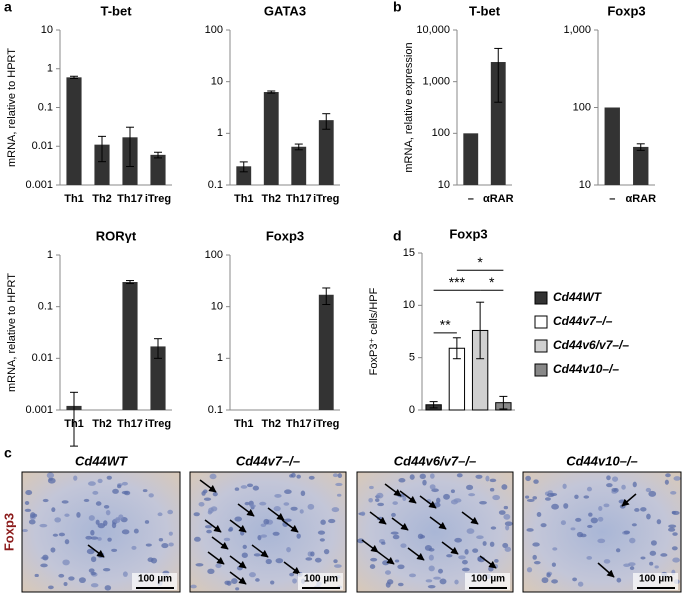 The image size is (685, 594). Describe the element at coordinates (45, 307) in the screenshot. I see `y-tick-label: 0.1` at that location.